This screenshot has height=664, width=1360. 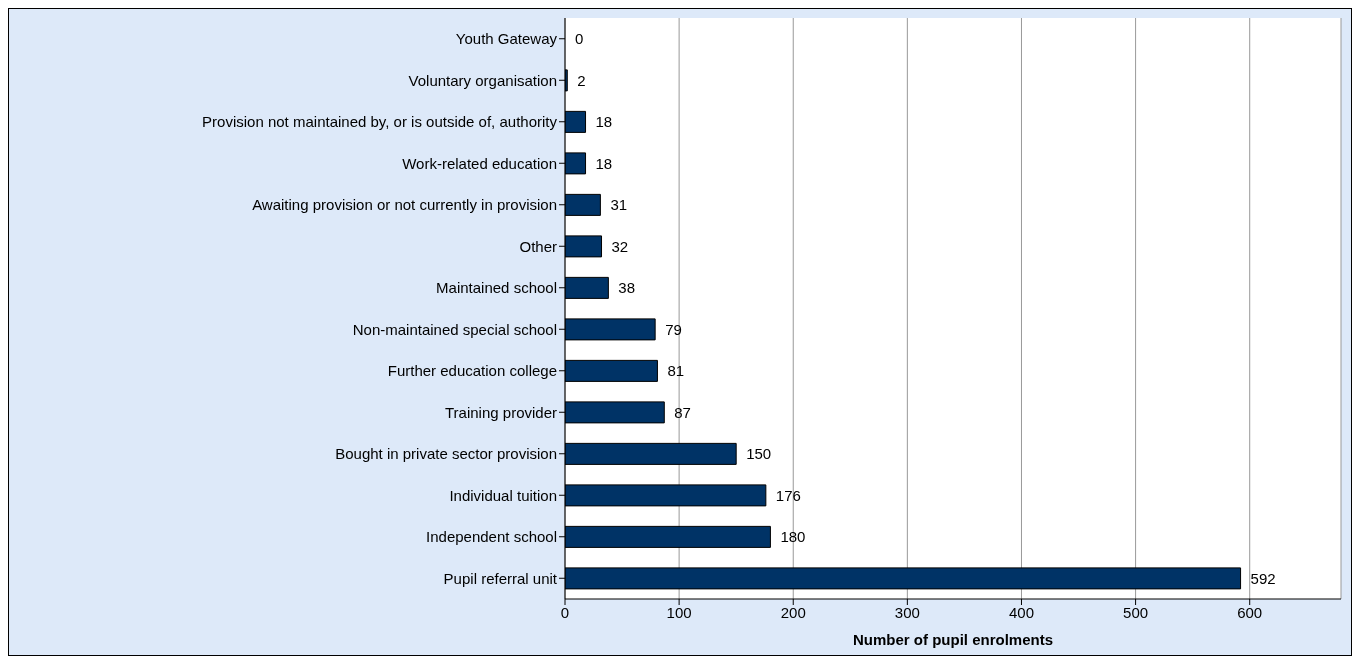 What do you see at coordinates (679, 612) in the screenshot?
I see `x-tick-label: 100` at bounding box center [679, 612].